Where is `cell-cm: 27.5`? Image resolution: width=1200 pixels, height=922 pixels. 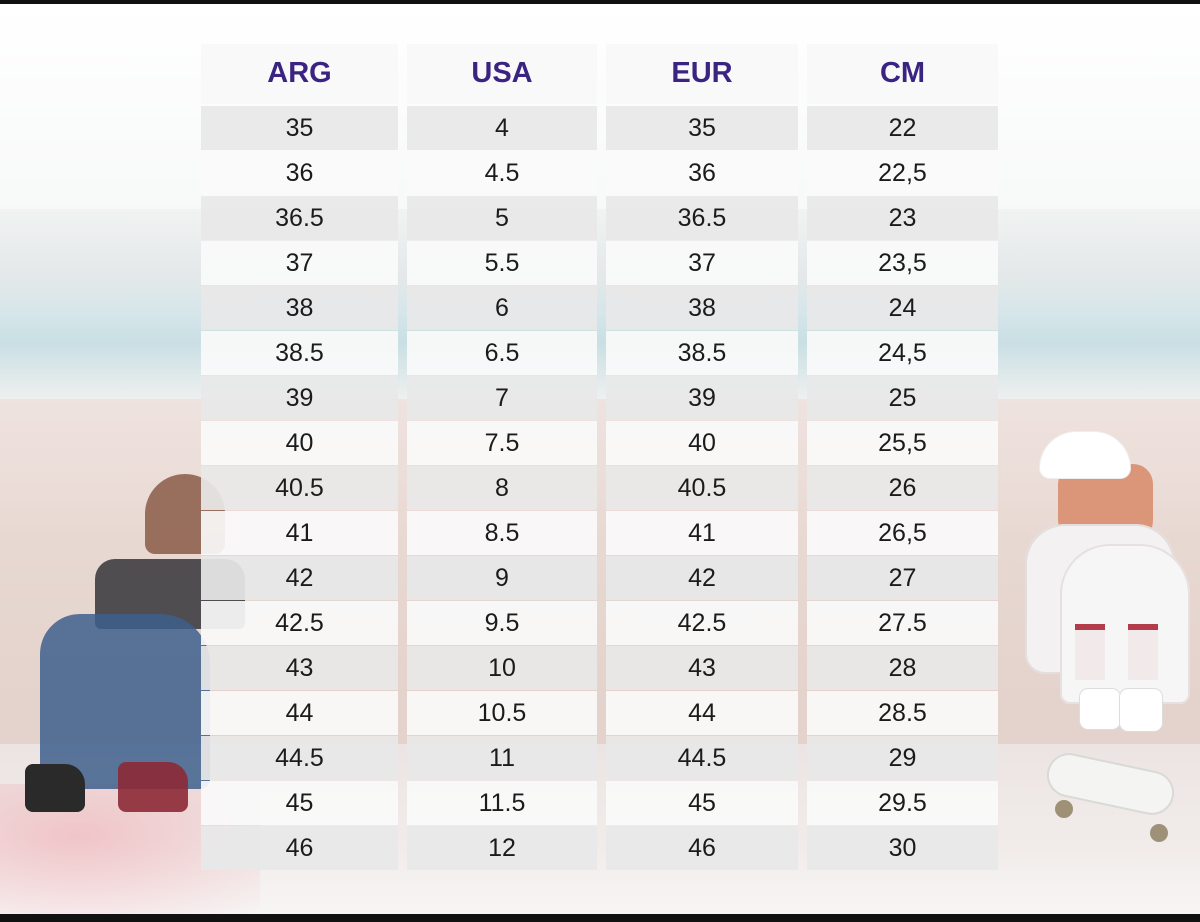 cell-cm: 27.5 is located at coordinates (902, 623).